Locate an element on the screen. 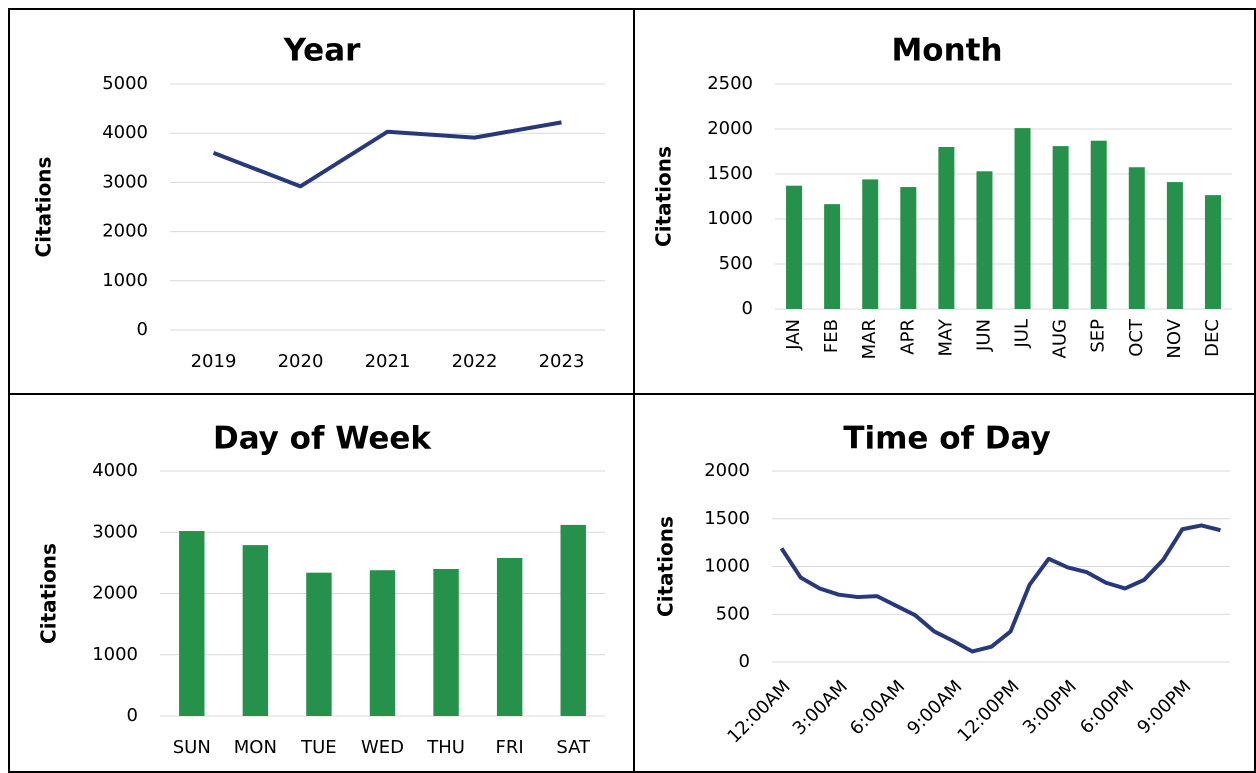 The height and width of the screenshot is (773, 1256). x-tick-label: 2022 is located at coordinates (475, 361).